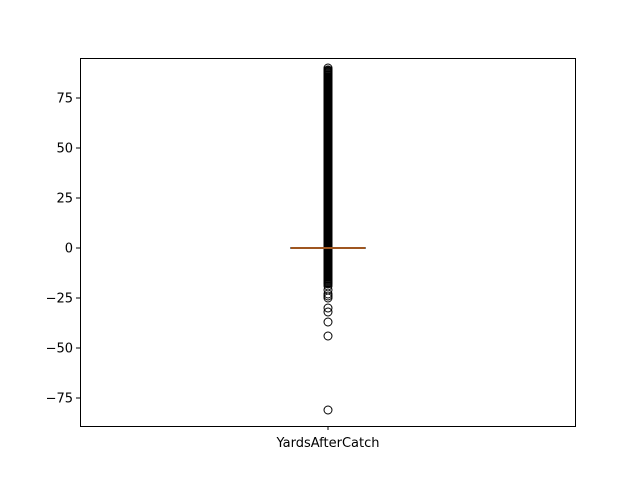 This screenshot has height=480, width=640. What do you see at coordinates (59, 349) in the screenshot?
I see `y-tick-label: −50` at bounding box center [59, 349].